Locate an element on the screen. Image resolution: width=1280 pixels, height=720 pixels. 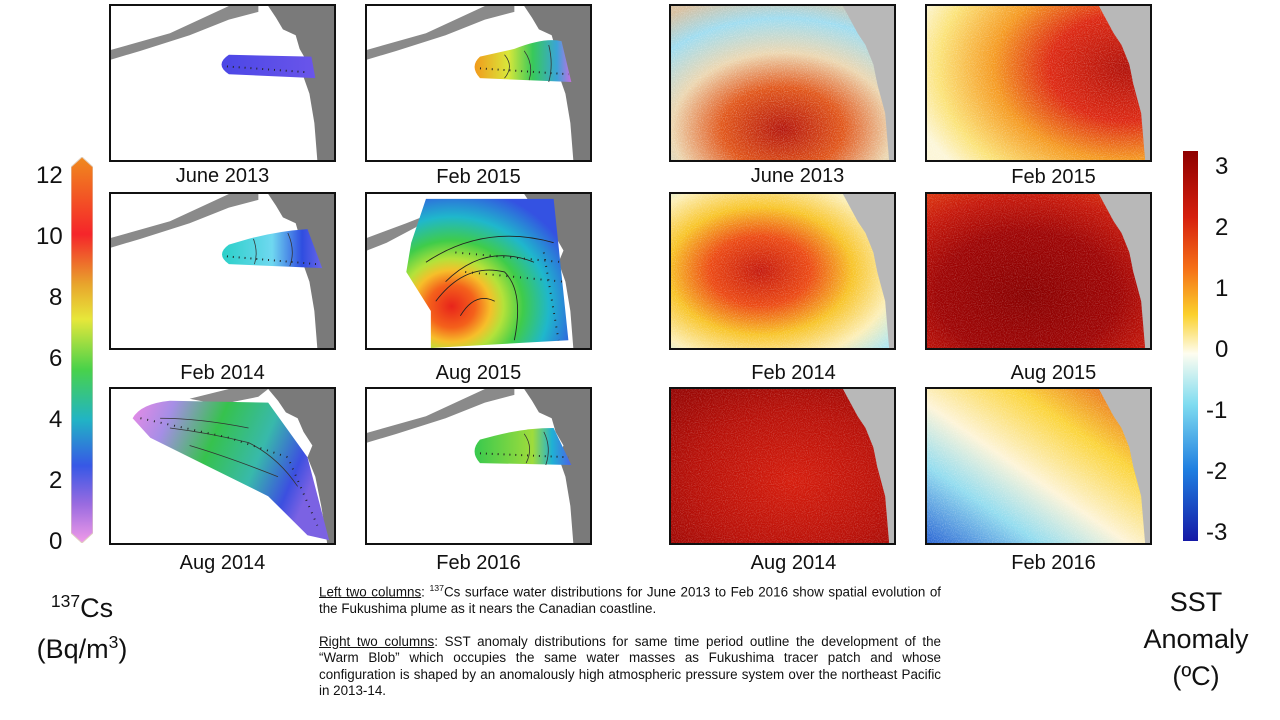
cs-panel-date: June 2013 is located at coordinates (222, 176).